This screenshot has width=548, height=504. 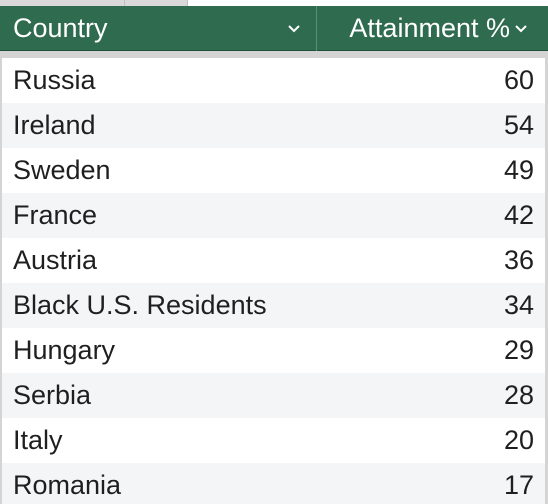 I want to click on attainment-cell: 36, so click(x=518, y=260).